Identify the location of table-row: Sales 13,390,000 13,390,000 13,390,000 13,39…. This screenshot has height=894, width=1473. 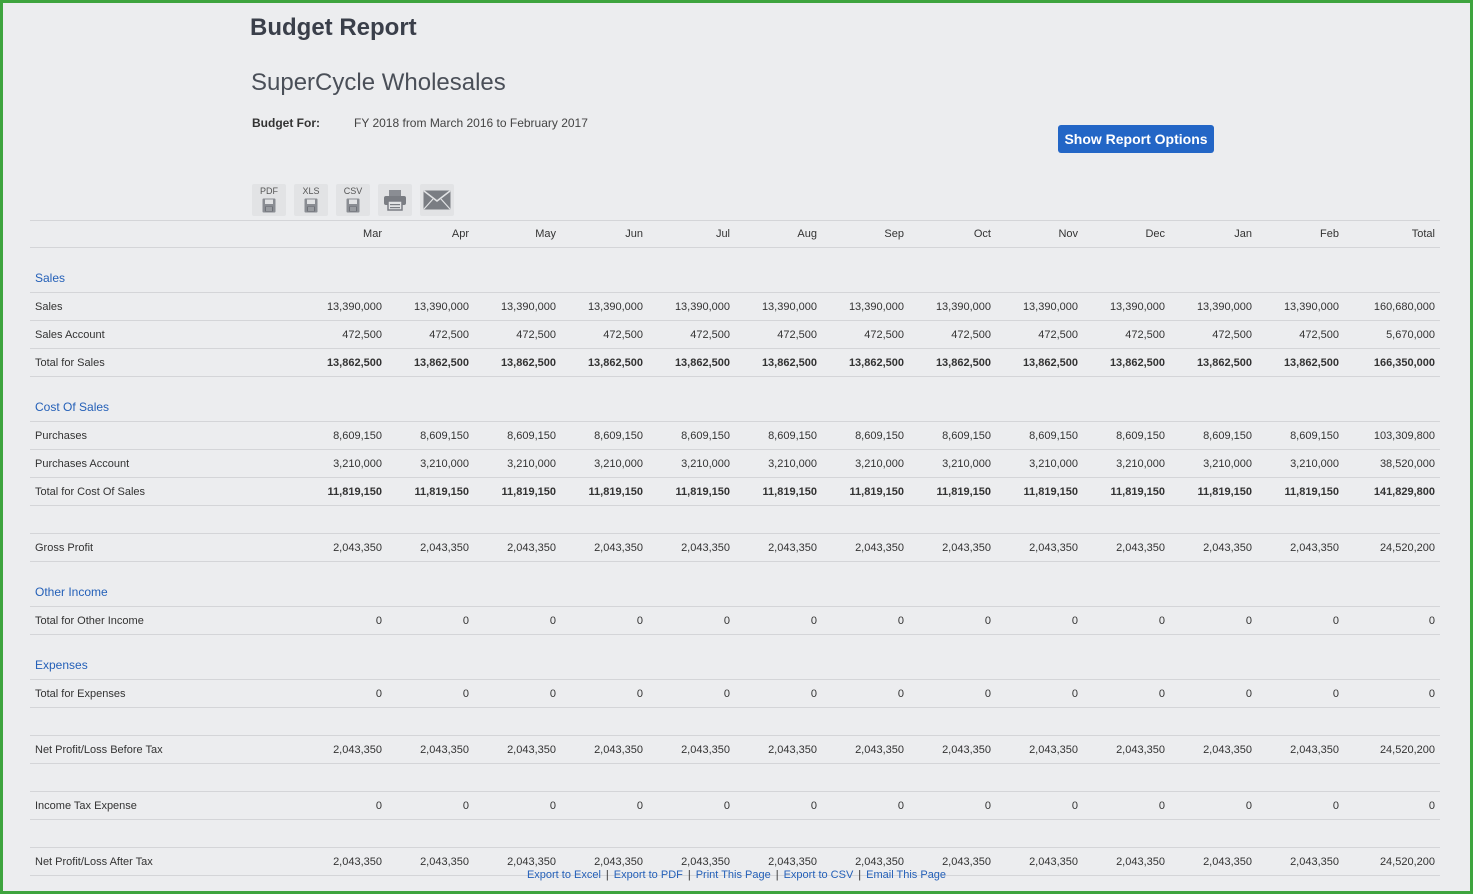
(735, 306).